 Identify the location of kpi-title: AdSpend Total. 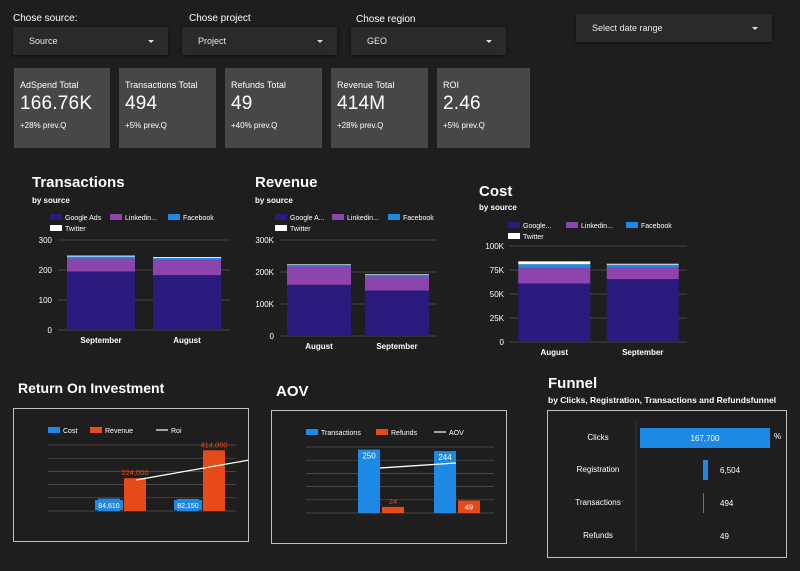
(49, 85).